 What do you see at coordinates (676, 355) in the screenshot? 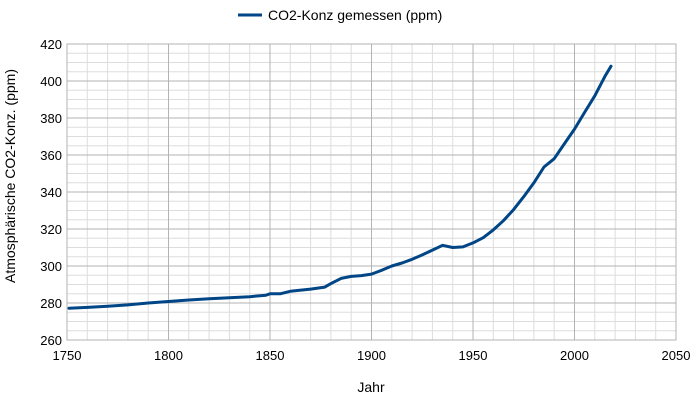
I see `x-tick-label: 2050` at bounding box center [676, 355].